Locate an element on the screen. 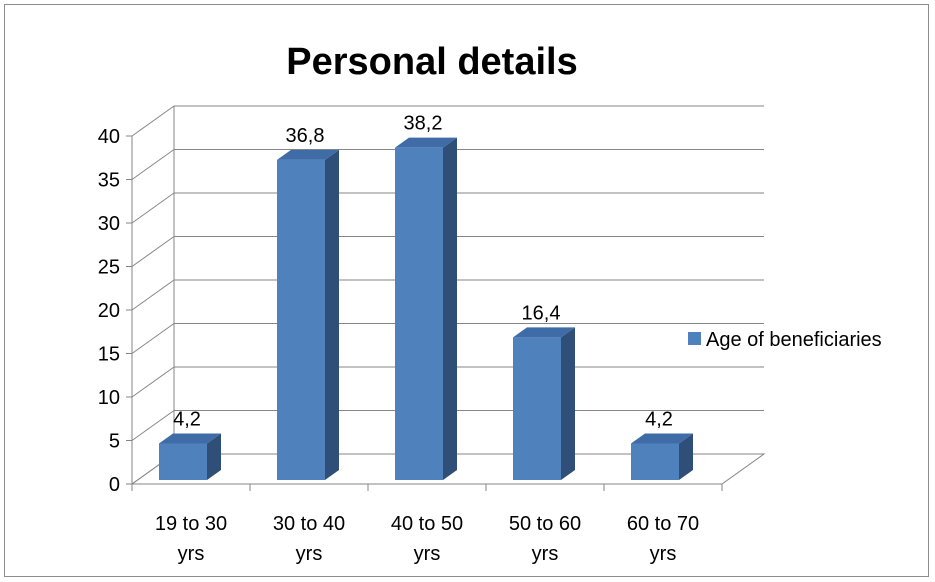  x-tick-label: 30 to 40 yrs is located at coordinates (309, 539).